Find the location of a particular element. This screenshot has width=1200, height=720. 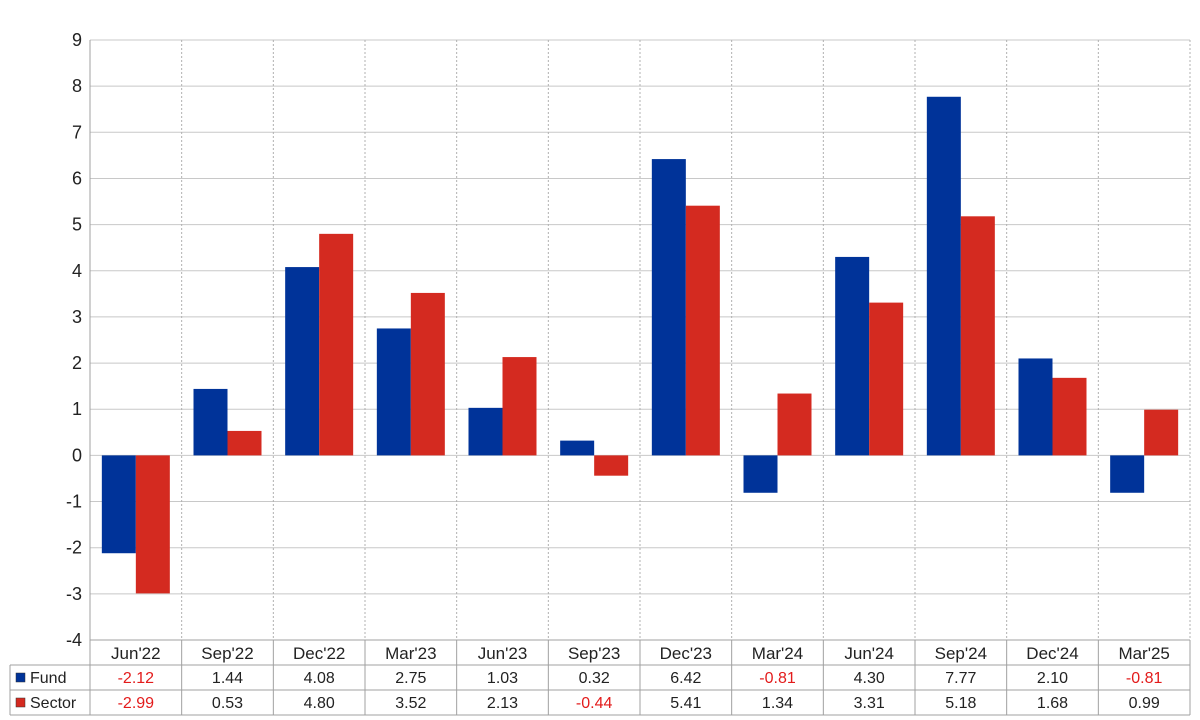

y-tick-label: -4 is located at coordinates (74, 640).